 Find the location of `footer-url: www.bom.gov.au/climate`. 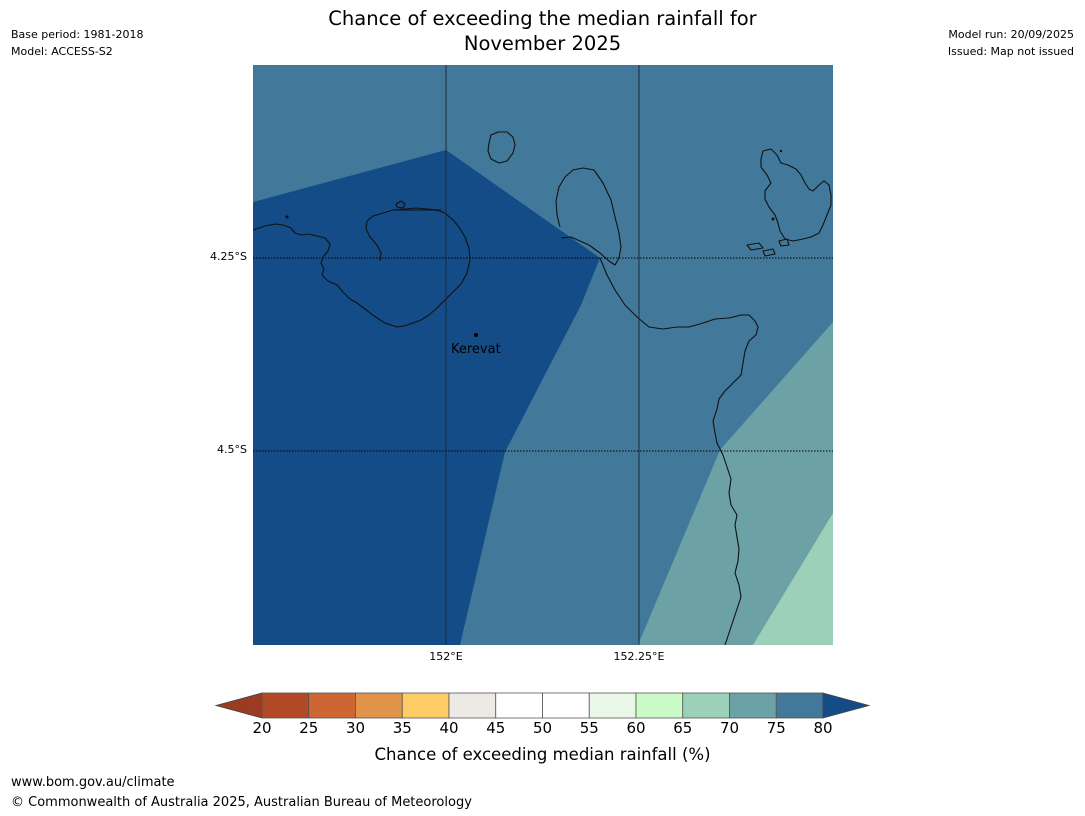

footer-url: www.bom.gov.au/climate is located at coordinates (93, 782).